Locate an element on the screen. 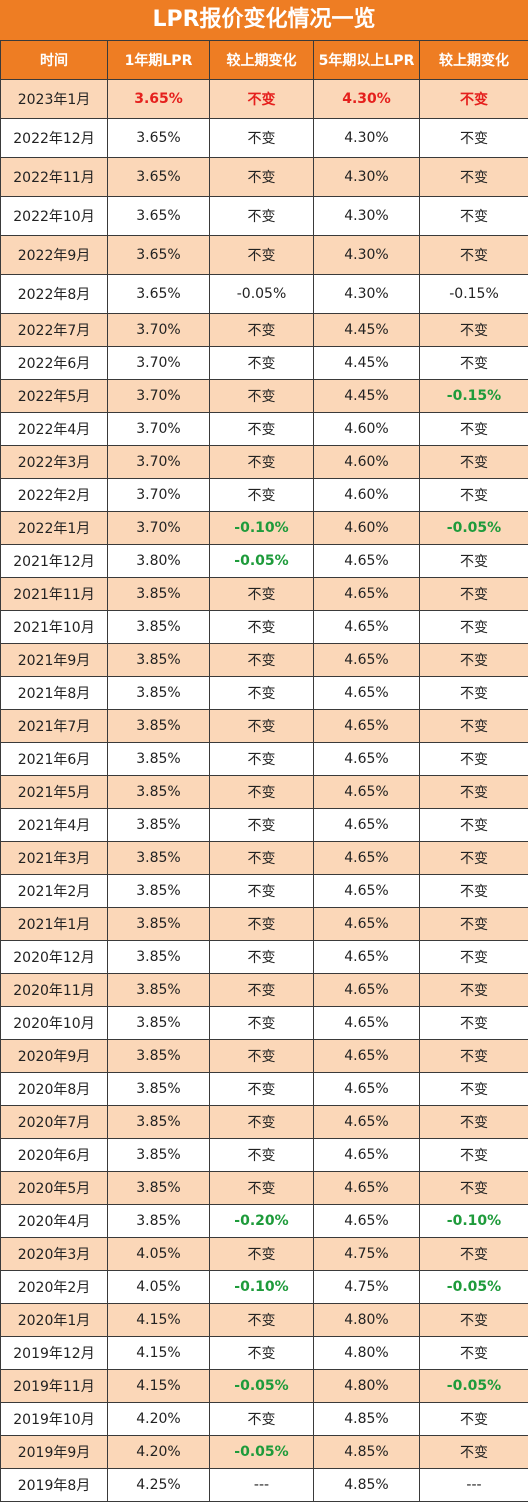  cell-time: 2020年4月 is located at coordinates (54, 1221).